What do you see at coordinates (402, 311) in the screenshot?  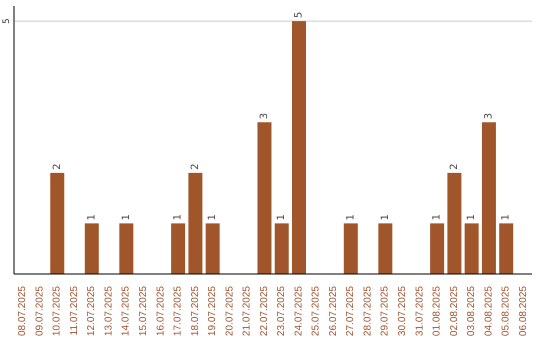 I see `x-tick-label: 30.07.2025` at bounding box center [402, 311].